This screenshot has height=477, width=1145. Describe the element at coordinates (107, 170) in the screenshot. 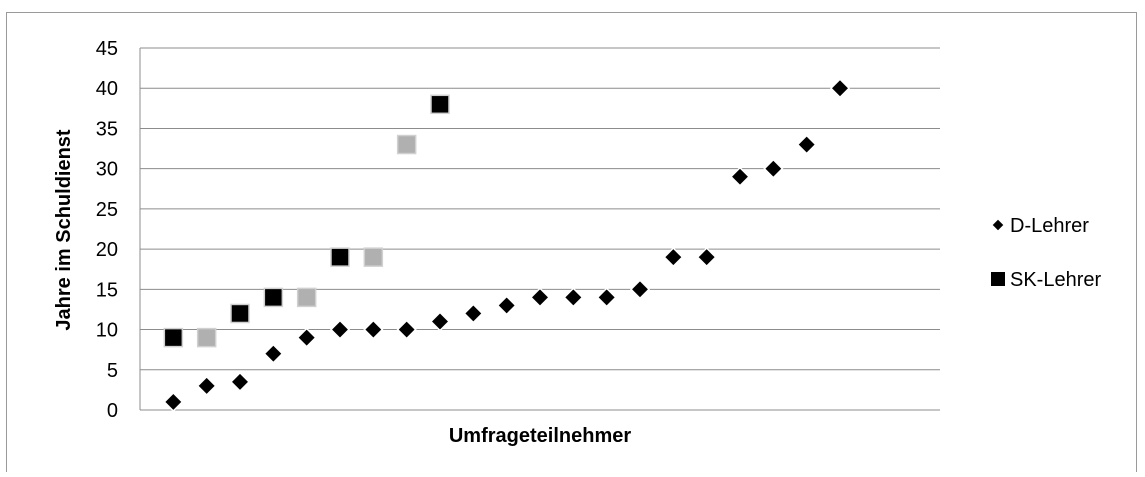

I see `y-tick-label: 30` at that location.